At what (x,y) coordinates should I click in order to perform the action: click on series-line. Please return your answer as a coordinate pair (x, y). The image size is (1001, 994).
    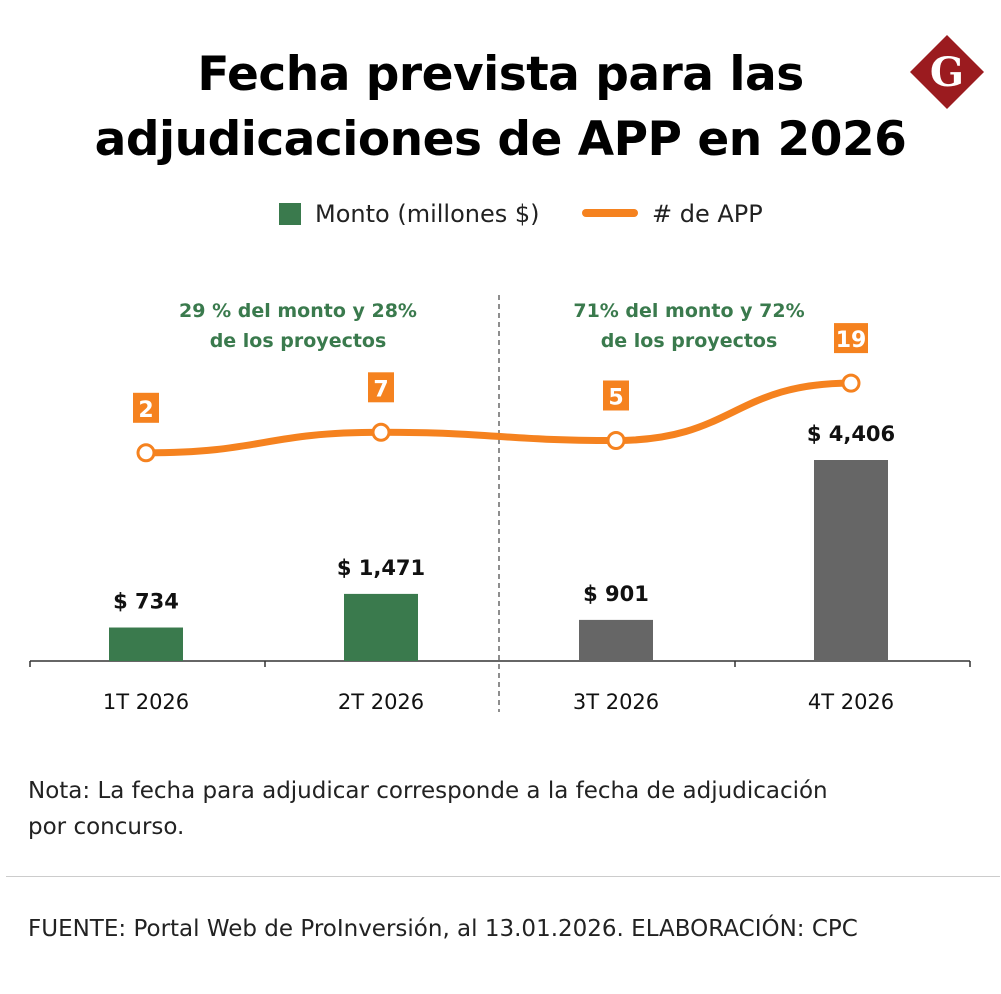
    Looking at the image, I should click on (498, 418).